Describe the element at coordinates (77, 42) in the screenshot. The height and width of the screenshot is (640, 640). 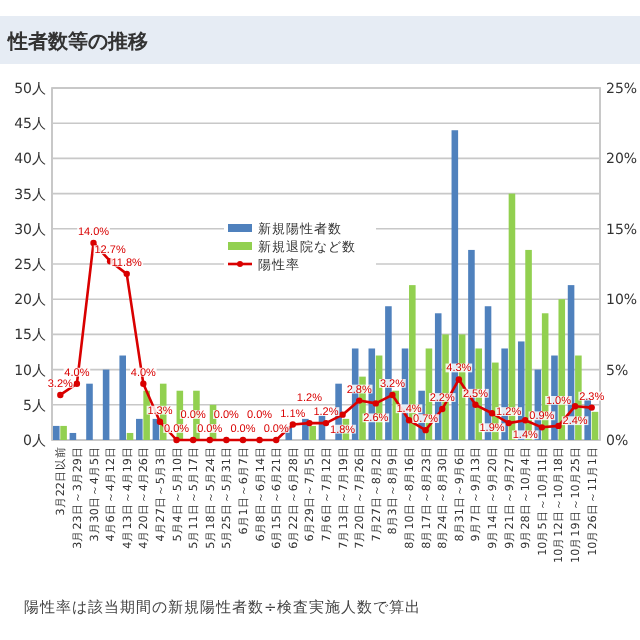
I see `chart-title: 性者数等の推移` at that location.